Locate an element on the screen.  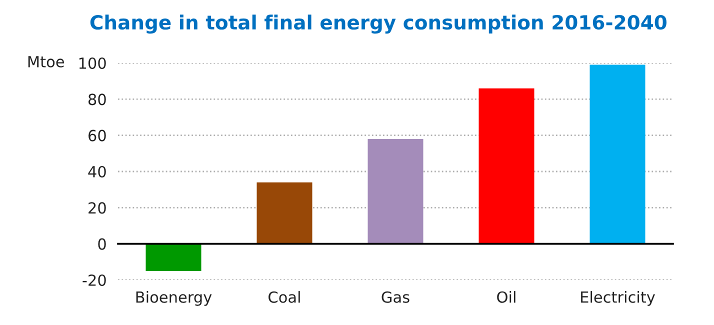
y-tick-label: 80 is located at coordinates (97, 100).